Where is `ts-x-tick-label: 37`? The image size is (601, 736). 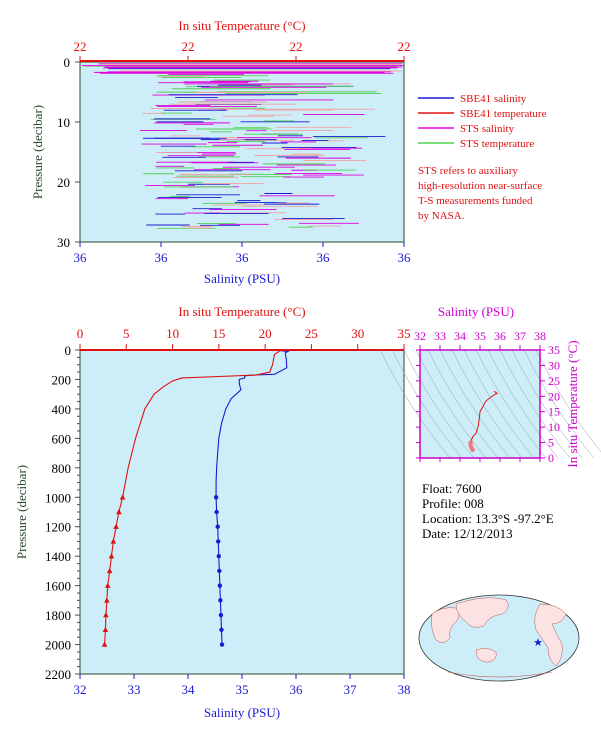 ts-x-tick-label: 37 is located at coordinates (520, 336).